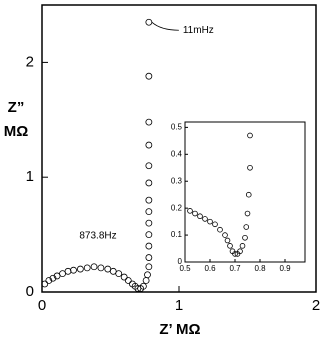 The width and height of the screenshot is (324, 344). Describe the element at coordinates (177, 180) in the screenshot. I see `y-tick-label: 0.3` at that location.